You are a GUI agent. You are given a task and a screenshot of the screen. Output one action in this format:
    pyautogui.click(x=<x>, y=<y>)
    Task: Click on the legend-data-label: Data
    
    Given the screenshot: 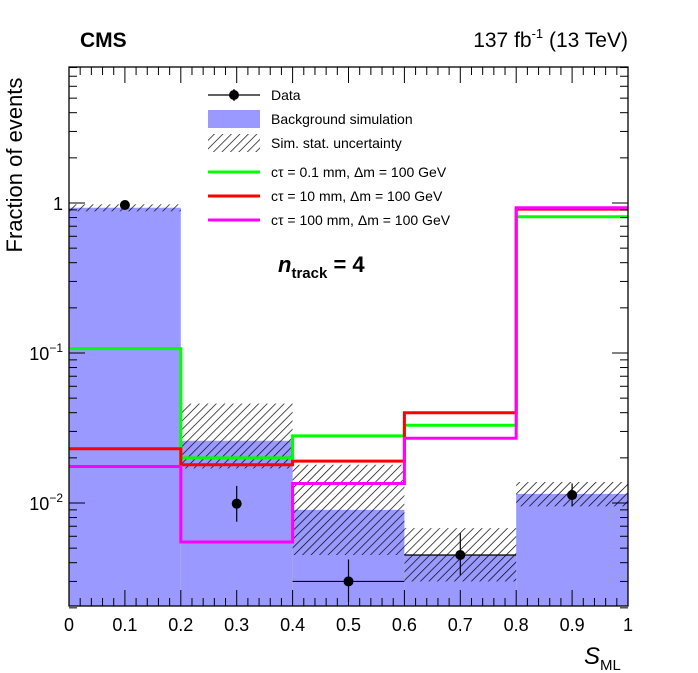 What is the action you would take?
    pyautogui.click(x=286, y=95)
    